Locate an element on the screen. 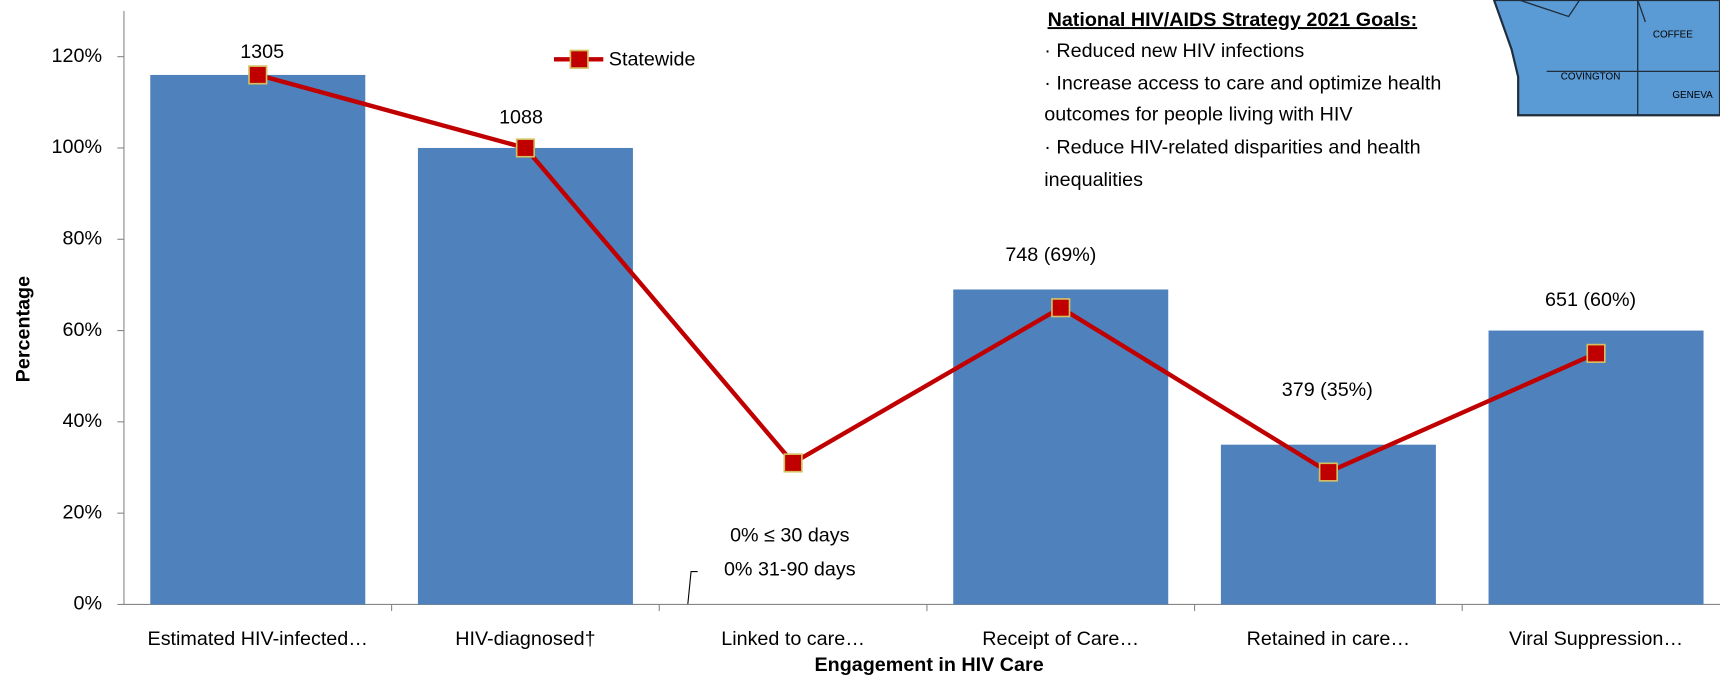  annotation: 1305 is located at coordinates (262, 52).